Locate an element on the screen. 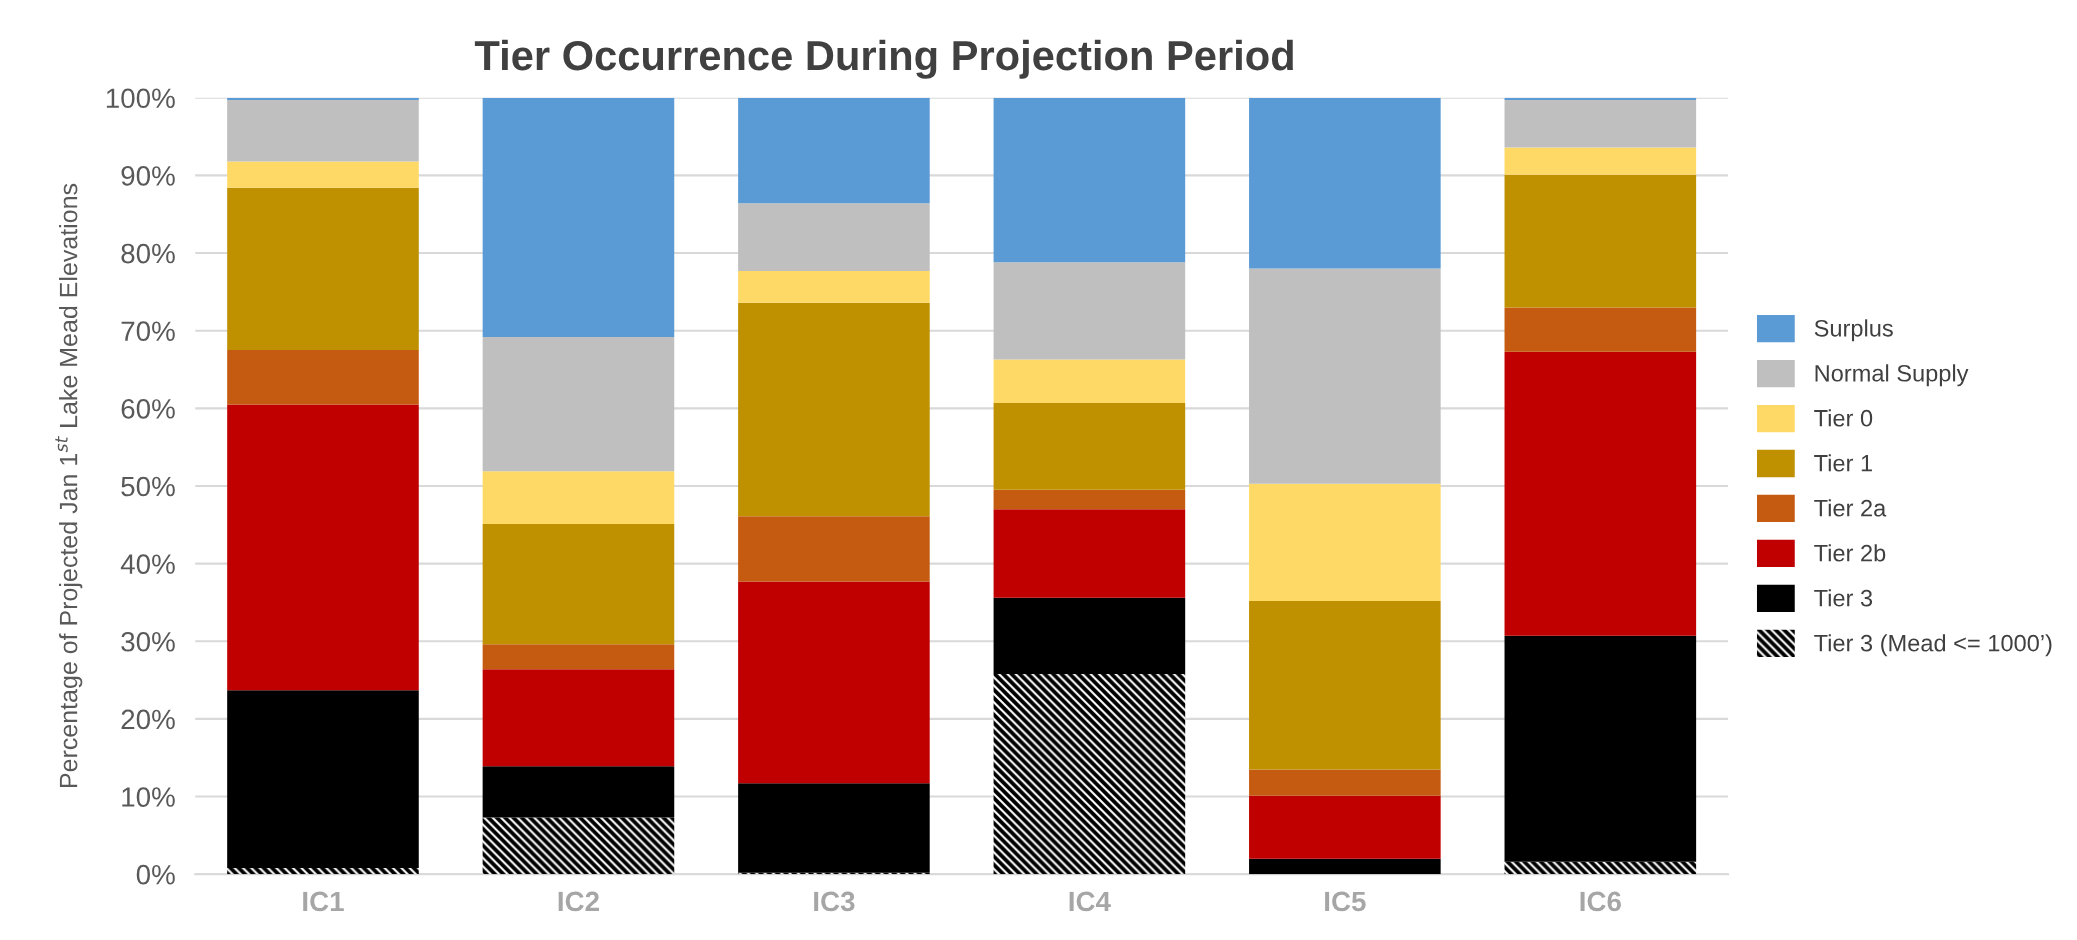 The width and height of the screenshot is (2077, 940). chart-title: Tier Occurrence During Projection Period is located at coordinates (883, 59).